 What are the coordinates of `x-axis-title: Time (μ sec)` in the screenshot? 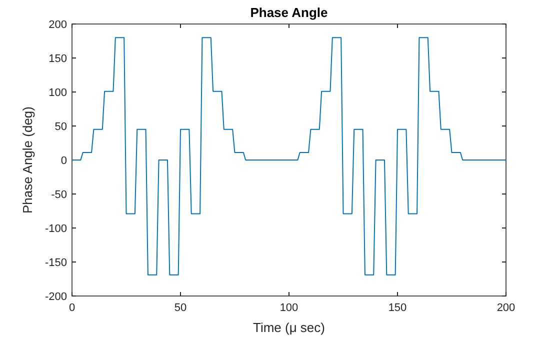 It's located at (289, 327).